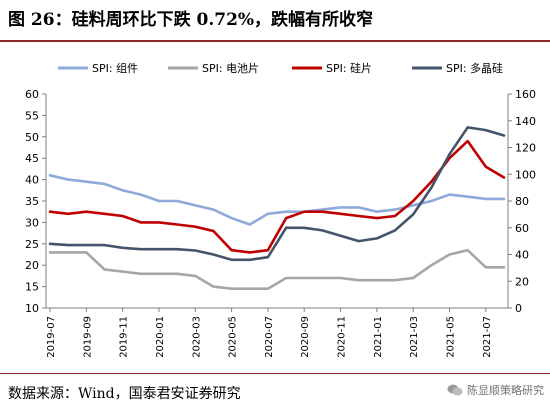 The height and width of the screenshot is (416, 550). I want to click on y-left-tick-label: 50, so click(32, 137).